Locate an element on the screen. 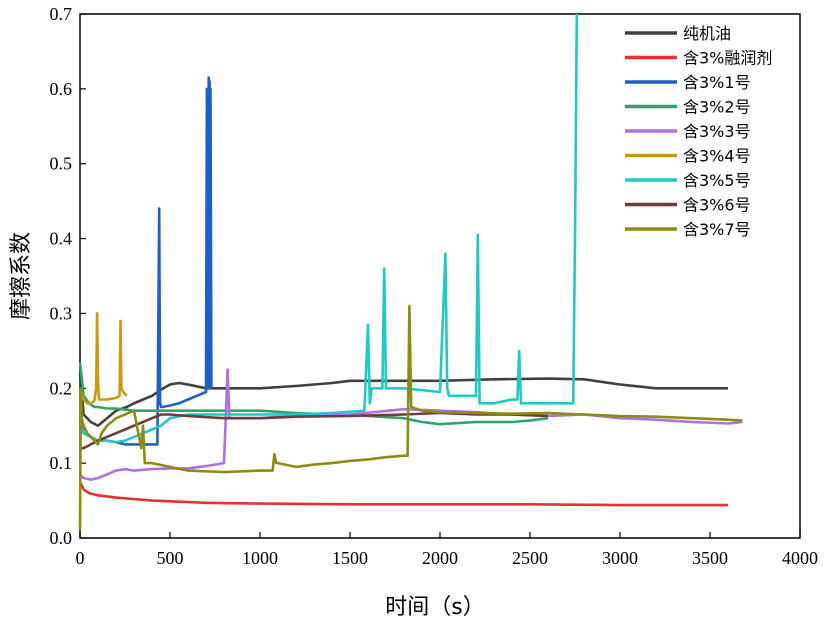  x-tick-label: 2500 is located at coordinates (530, 558).